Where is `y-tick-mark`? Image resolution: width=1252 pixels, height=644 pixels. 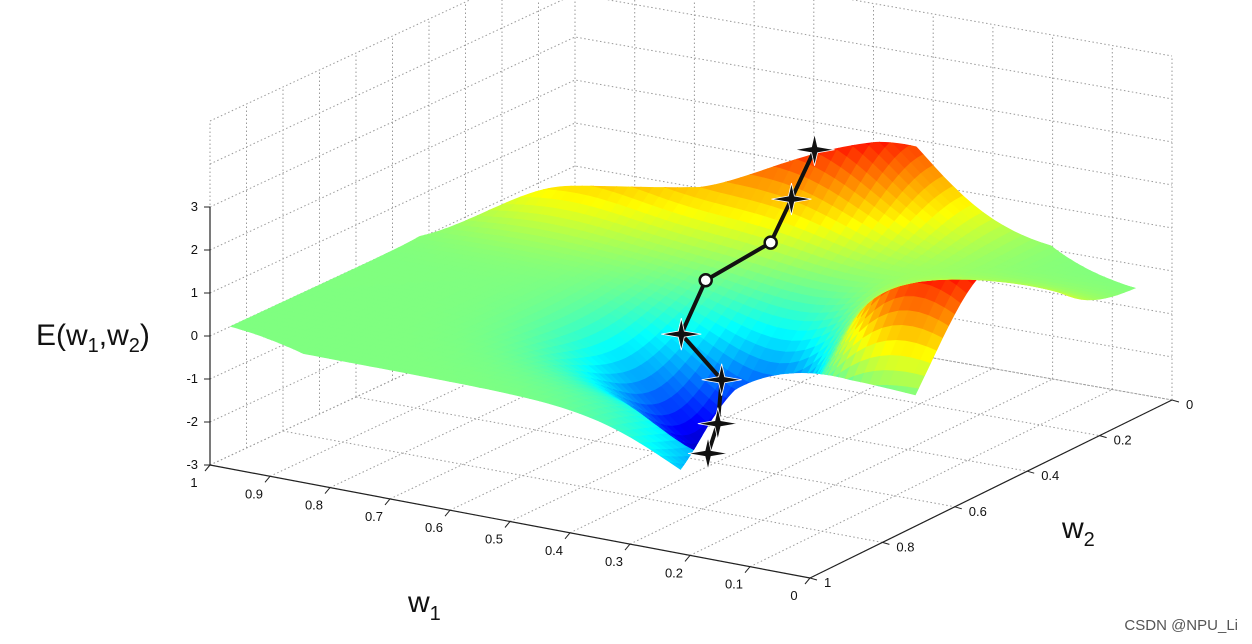 y-tick-mark is located at coordinates (958, 508).